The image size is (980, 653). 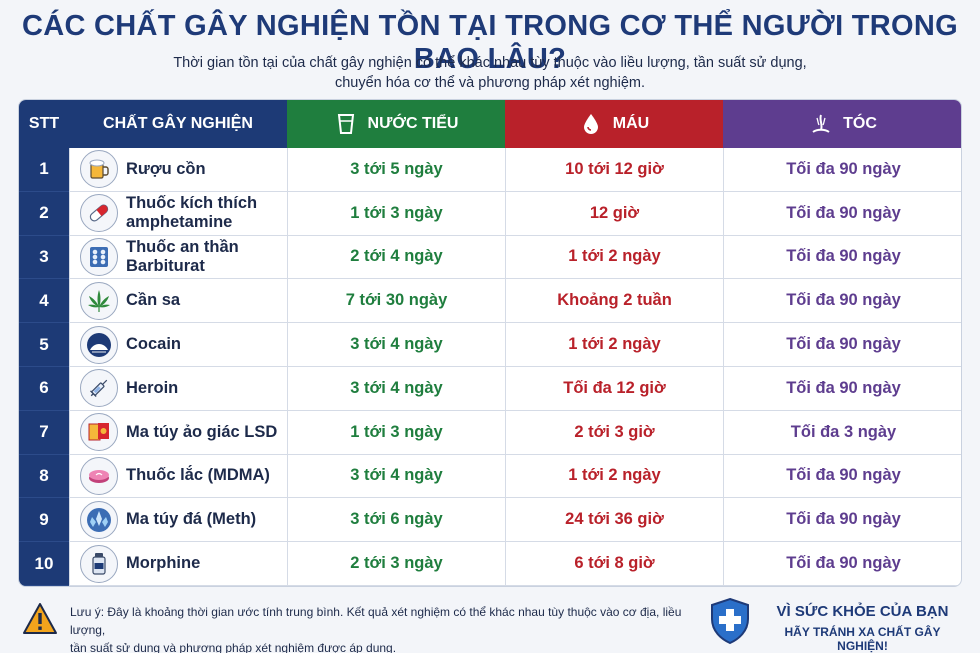 What do you see at coordinates (413, 123) in the screenshot?
I see `header-urine-label: NƯỚC TIỂU` at bounding box center [413, 123].